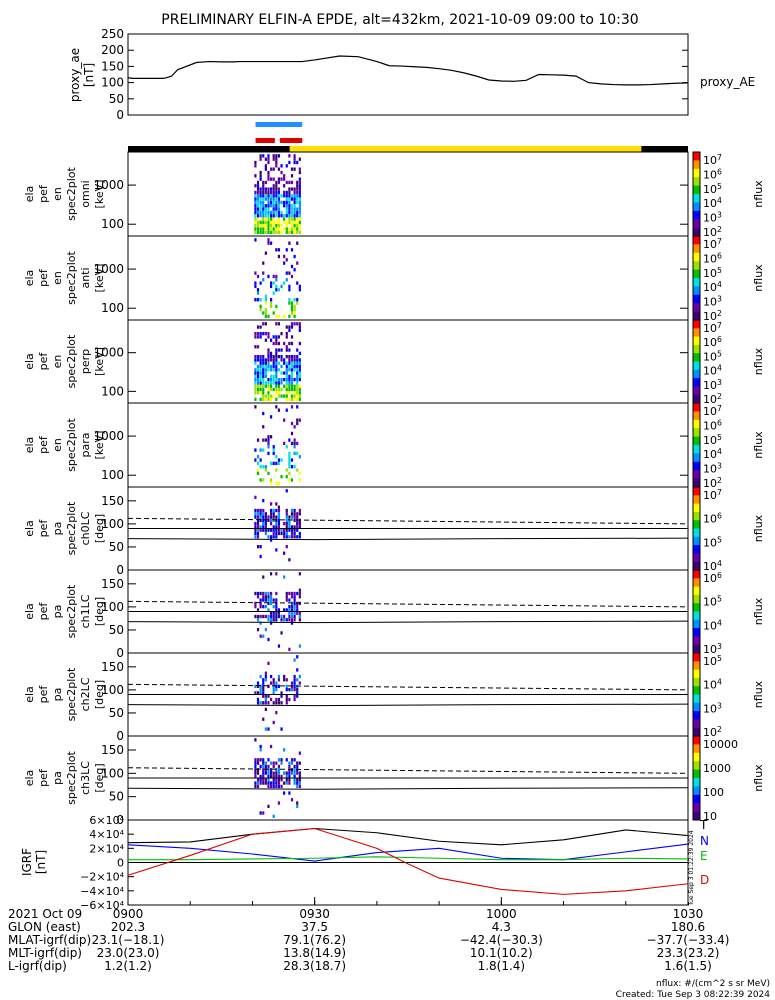  Describe the element at coordinates (408, 858) in the screenshot. I see `igrf-series-E` at that location.